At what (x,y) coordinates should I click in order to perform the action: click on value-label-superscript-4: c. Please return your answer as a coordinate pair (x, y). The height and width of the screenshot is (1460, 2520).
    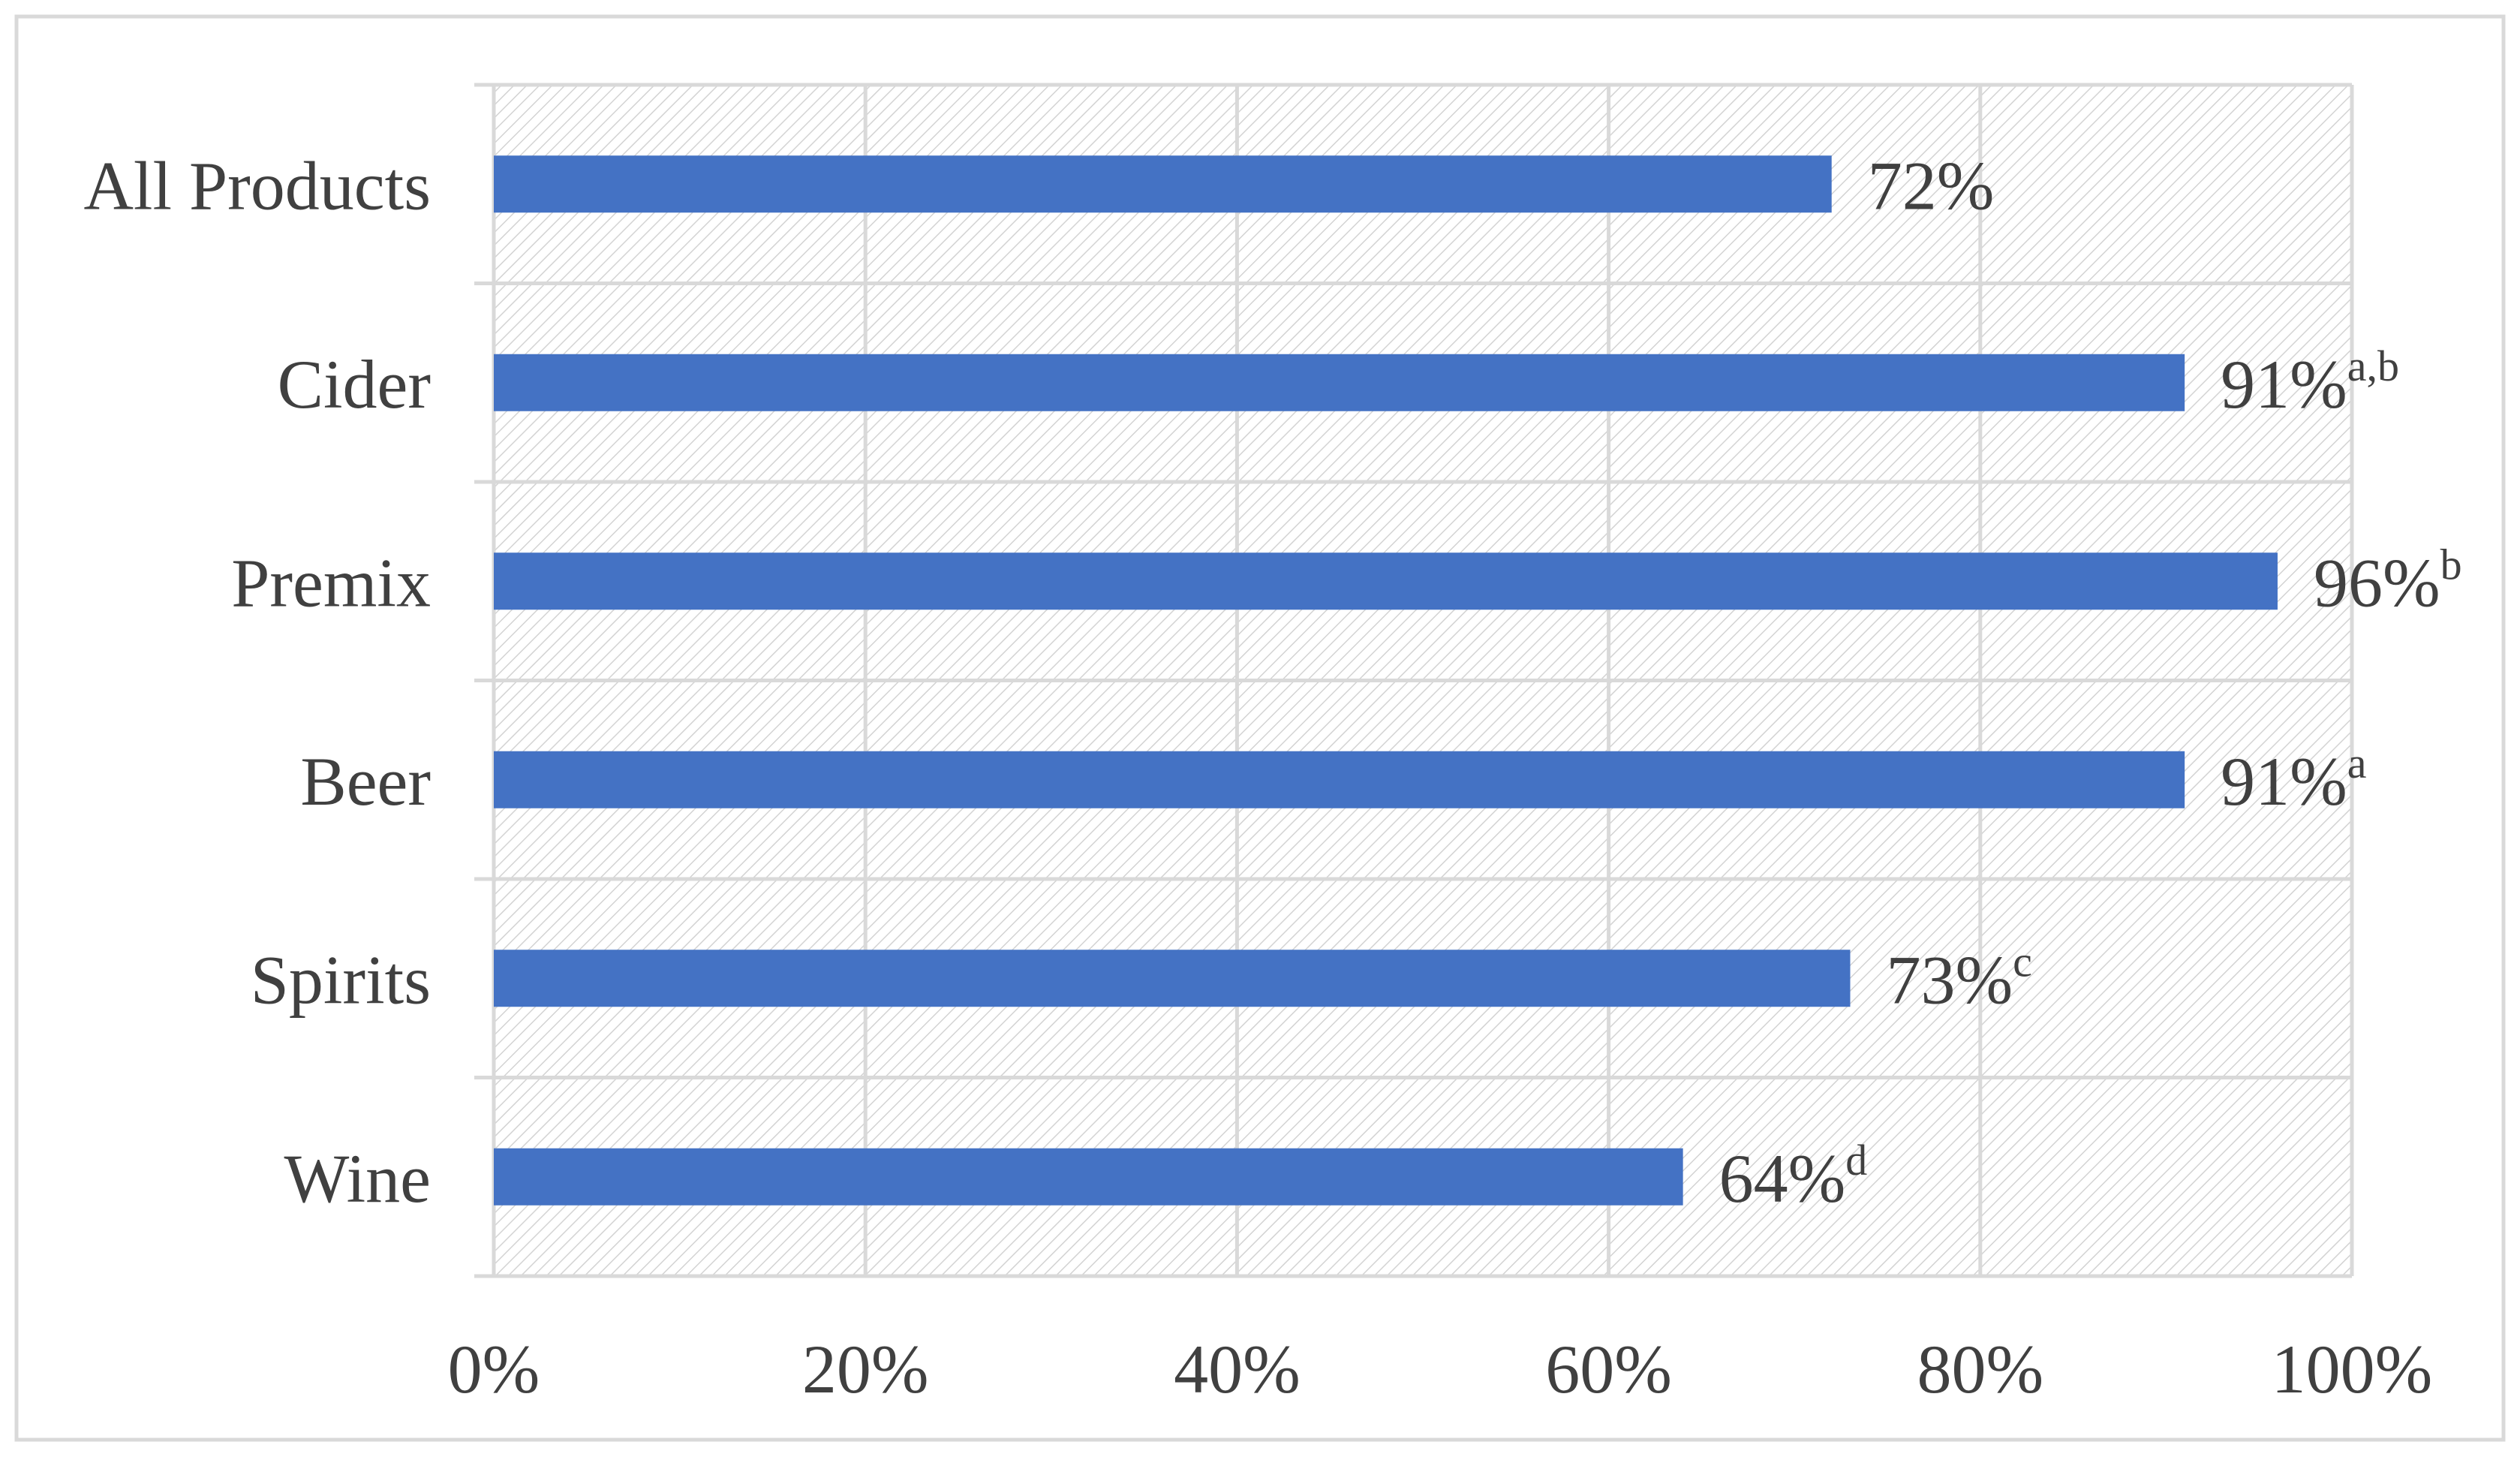
    Looking at the image, I should click on (2022, 961).